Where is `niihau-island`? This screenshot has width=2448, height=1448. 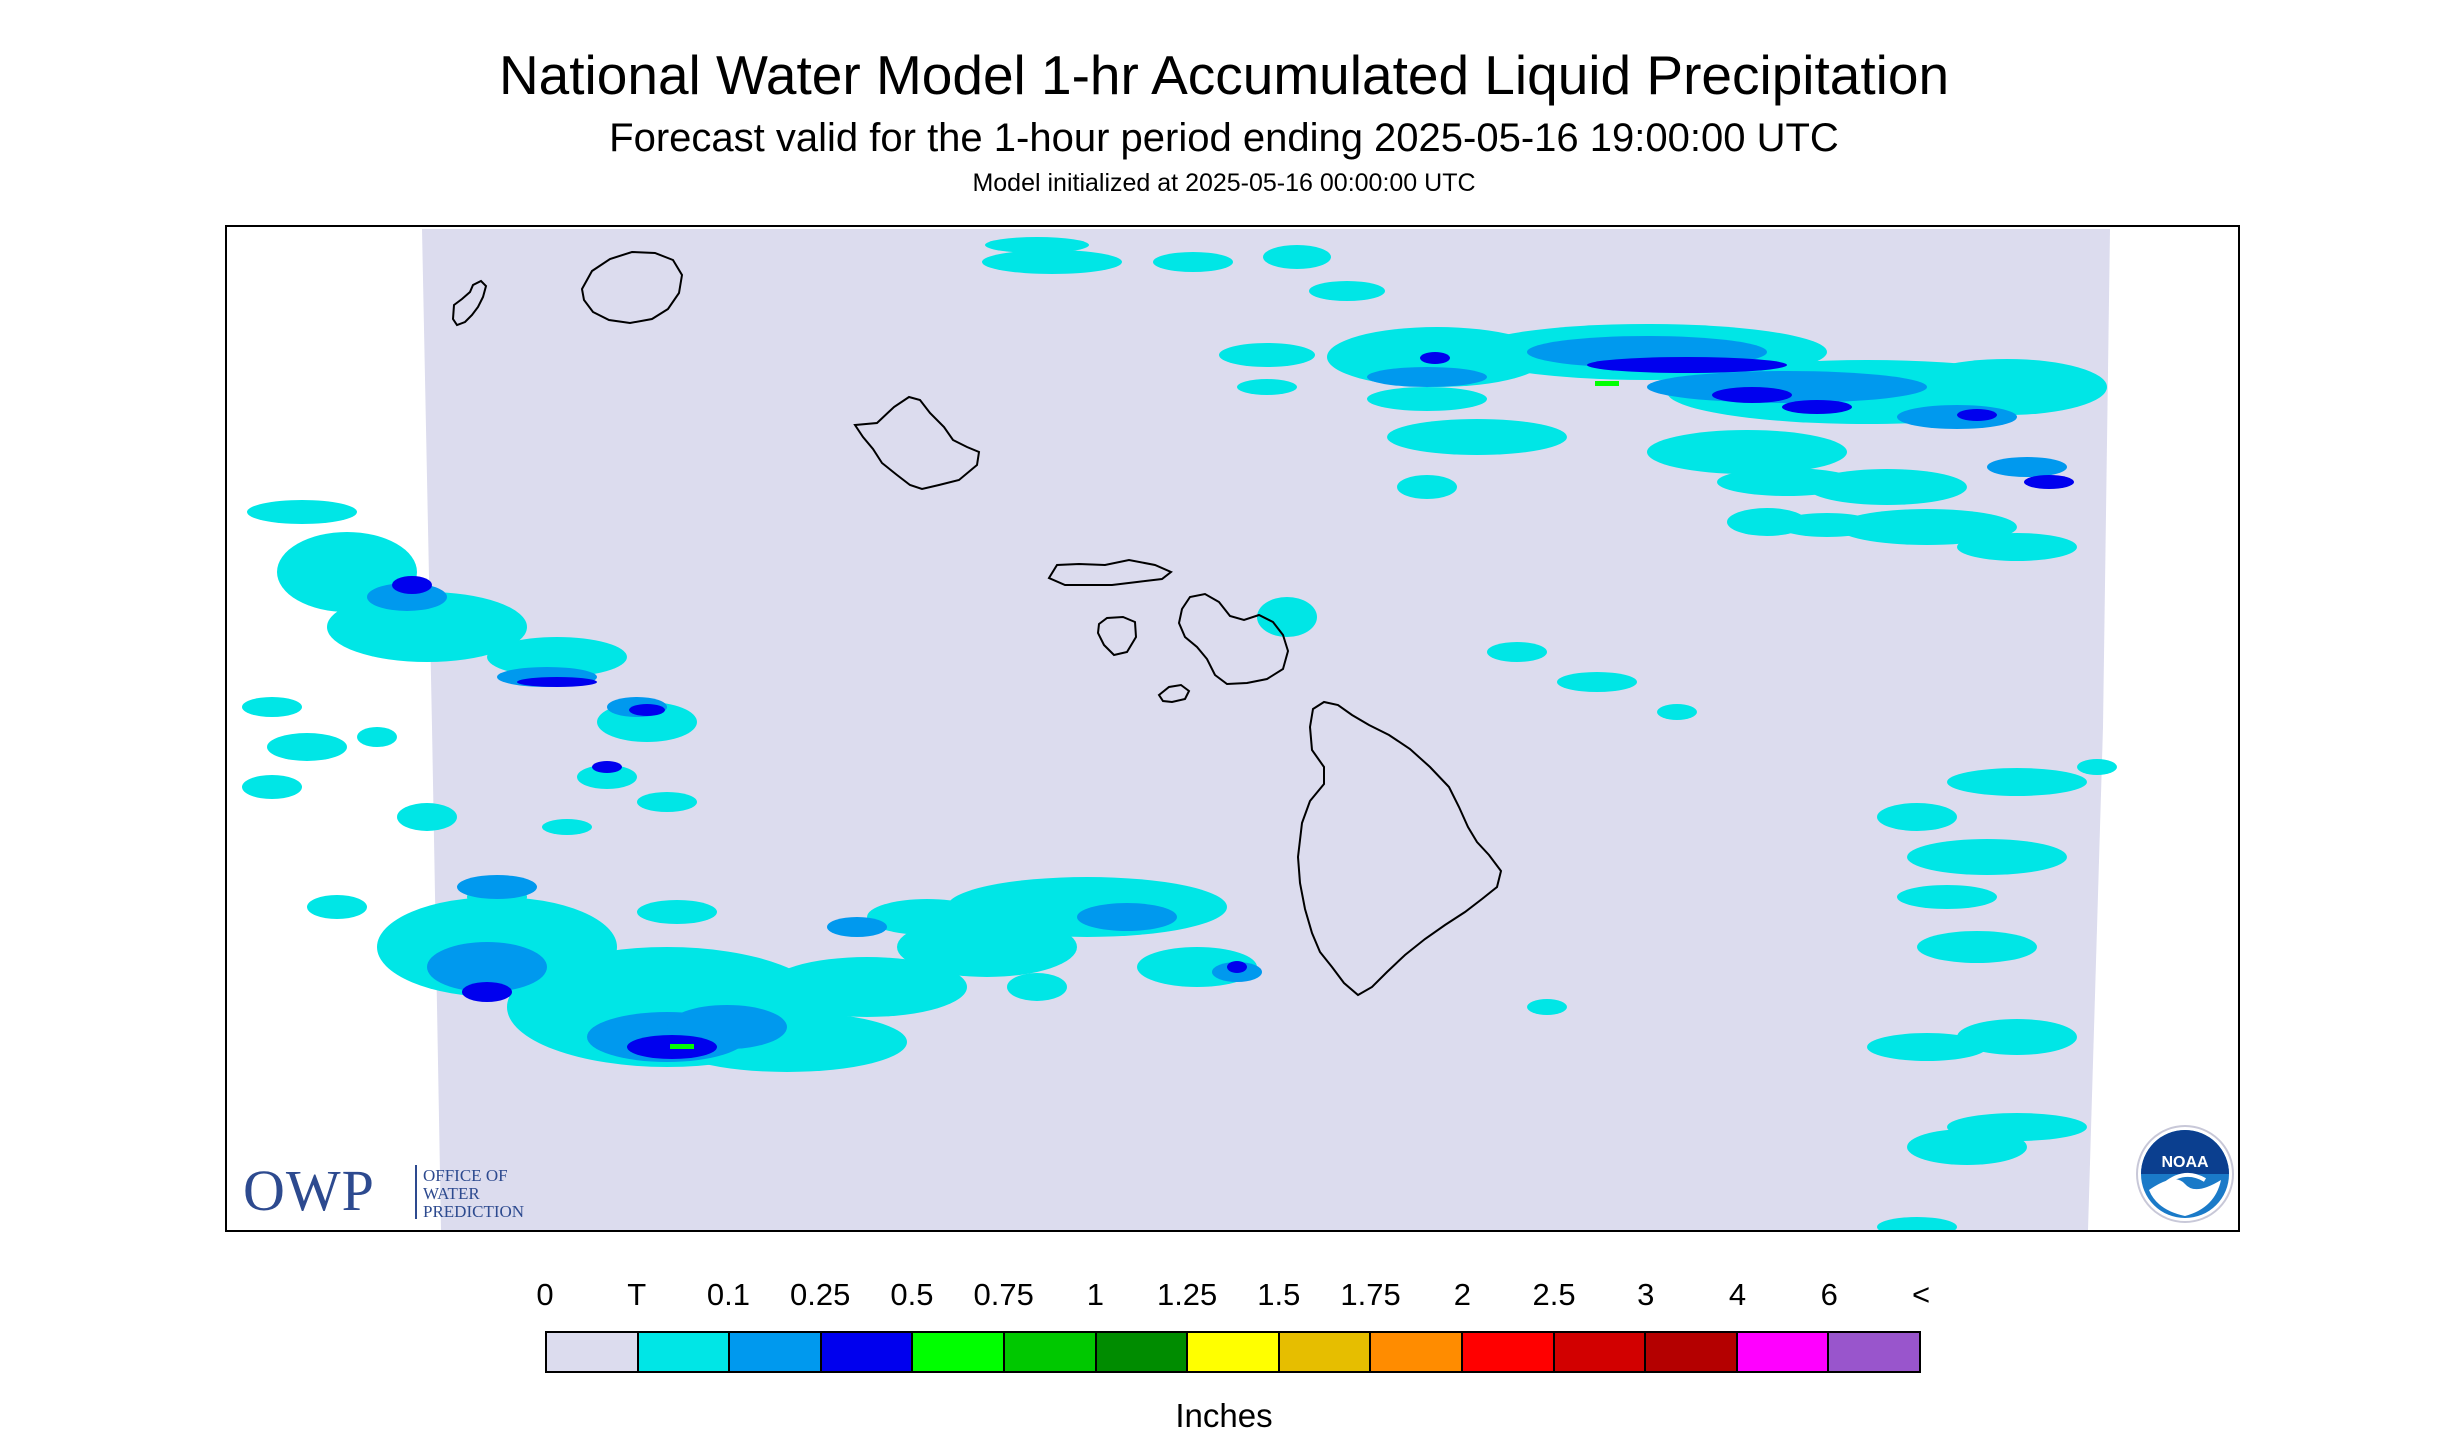 niihau-island is located at coordinates (469, 303).